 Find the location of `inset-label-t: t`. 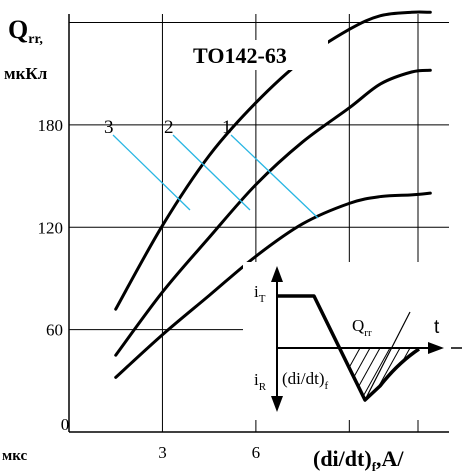

inset-label-t: t is located at coordinates (437, 327).